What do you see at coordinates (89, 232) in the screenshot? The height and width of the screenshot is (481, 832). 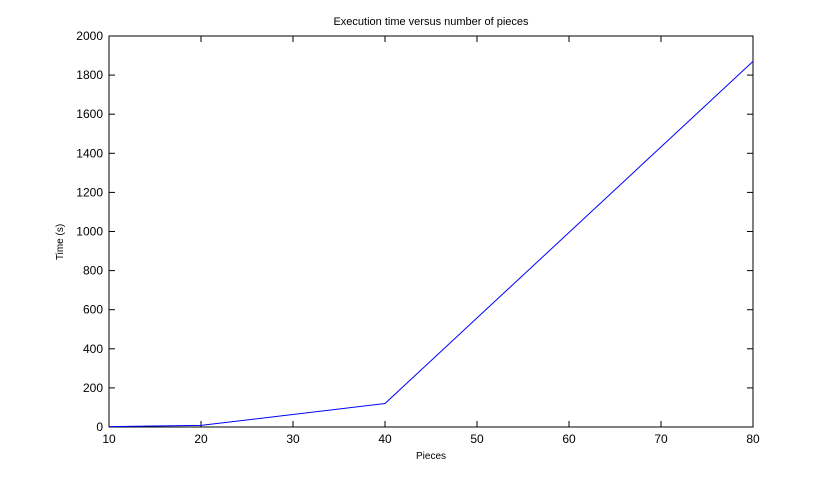 I see `y-tick-label-5: 1000` at bounding box center [89, 232].